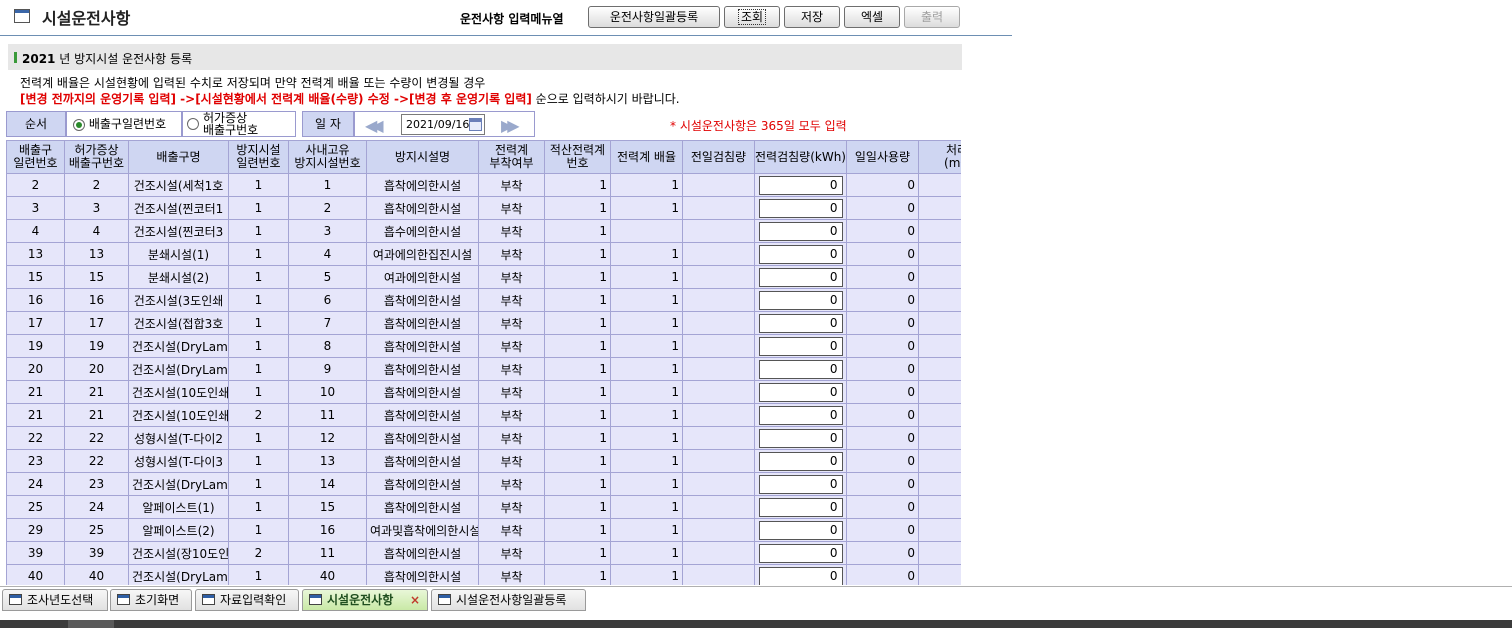 This screenshot has height=628, width=1512. I want to click on tab-home: 초기화면, so click(151, 600).